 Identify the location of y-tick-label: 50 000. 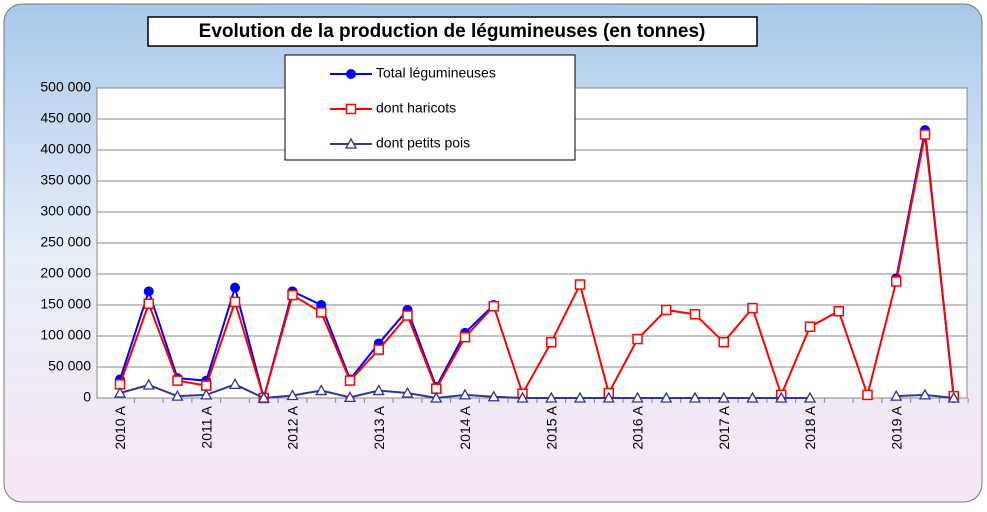
(69, 366).